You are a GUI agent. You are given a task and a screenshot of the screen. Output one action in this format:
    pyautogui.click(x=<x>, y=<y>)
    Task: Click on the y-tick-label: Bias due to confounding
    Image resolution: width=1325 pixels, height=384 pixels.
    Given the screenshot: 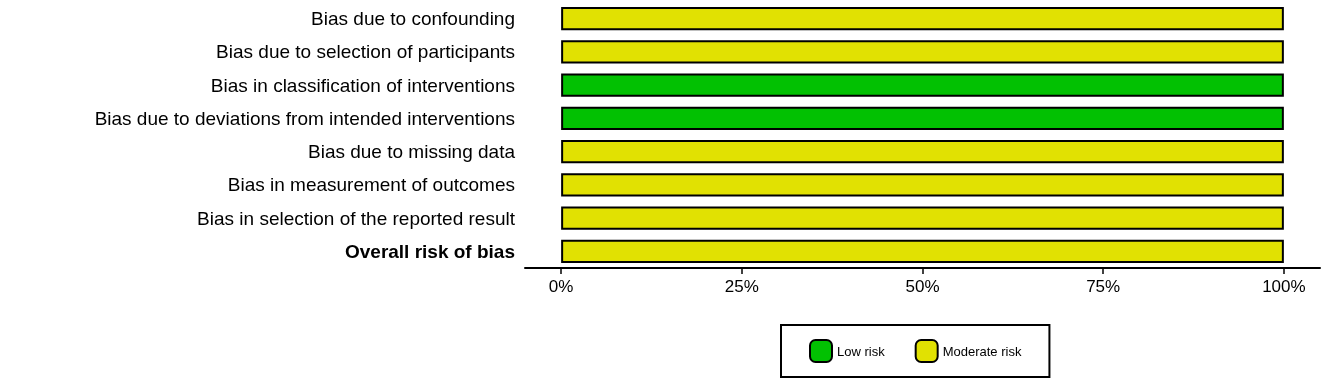 What is the action you would take?
    pyautogui.click(x=413, y=19)
    